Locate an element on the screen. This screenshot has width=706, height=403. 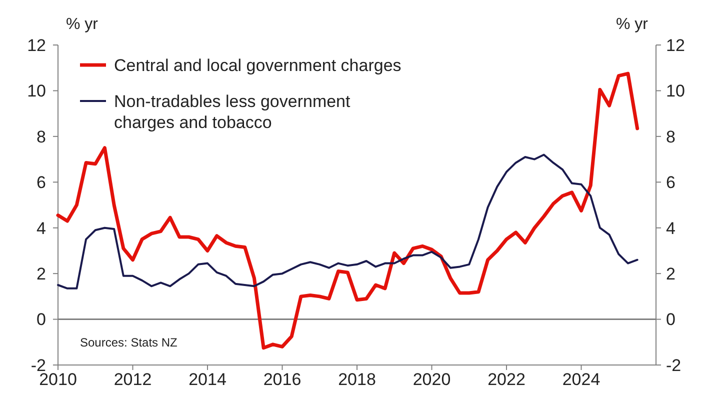
y-tick-label: 10 is located at coordinates (36, 91).